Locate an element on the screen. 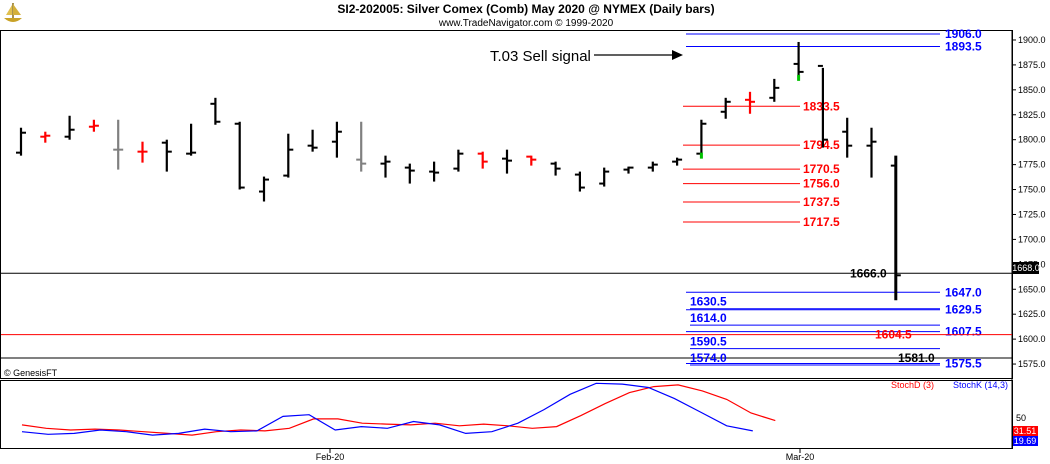 The height and width of the screenshot is (464, 1050). stochk-value-tag: 19.69 is located at coordinates (1025, 441).